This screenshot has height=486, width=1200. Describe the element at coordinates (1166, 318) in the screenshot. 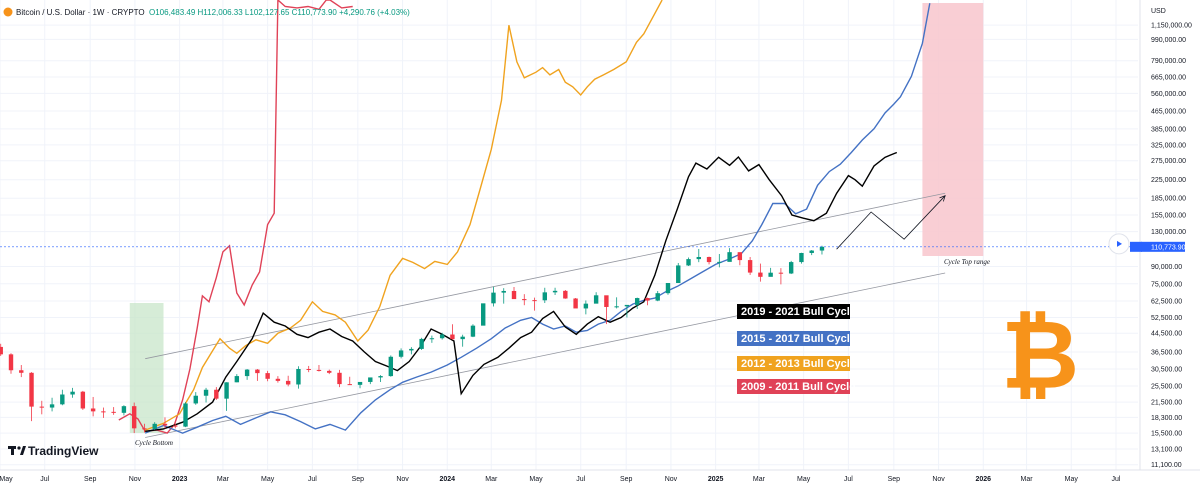

I see `price-tick-label: 52,500.00` at that location.